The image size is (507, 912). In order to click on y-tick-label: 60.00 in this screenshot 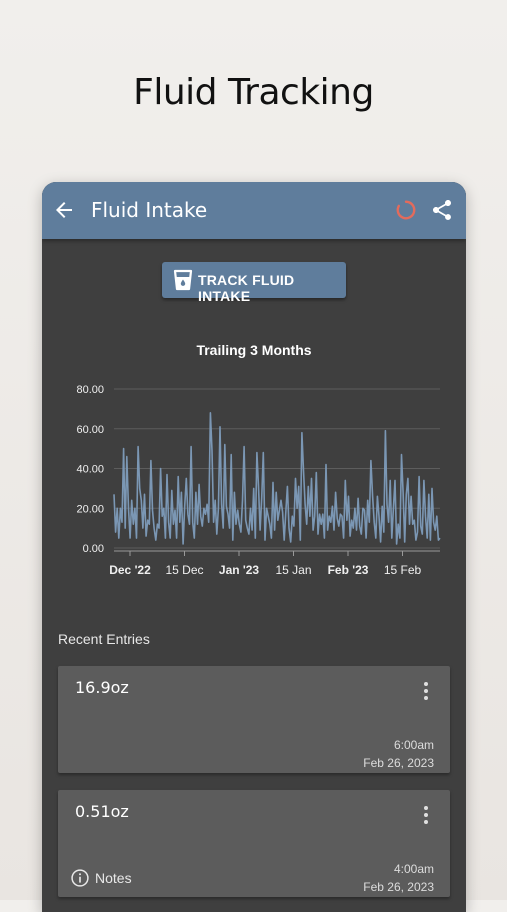, I will do `click(90, 430)`.